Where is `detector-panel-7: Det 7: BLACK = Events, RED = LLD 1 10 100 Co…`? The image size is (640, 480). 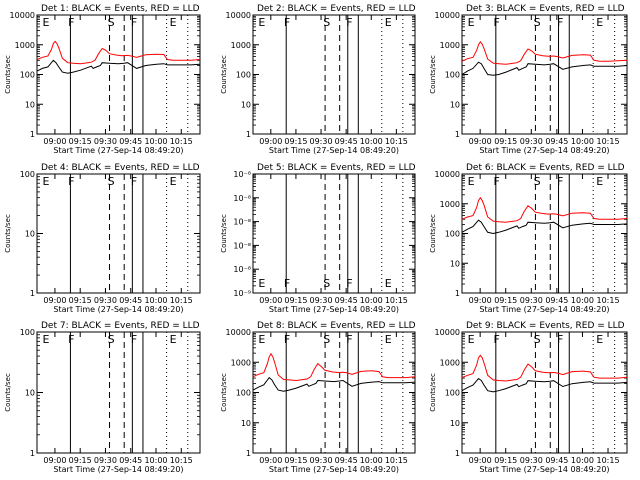
detector-panel-7: Det 7: BLACK = Events, RED = LLD 1 10 100 Co… is located at coordinates (102, 397).